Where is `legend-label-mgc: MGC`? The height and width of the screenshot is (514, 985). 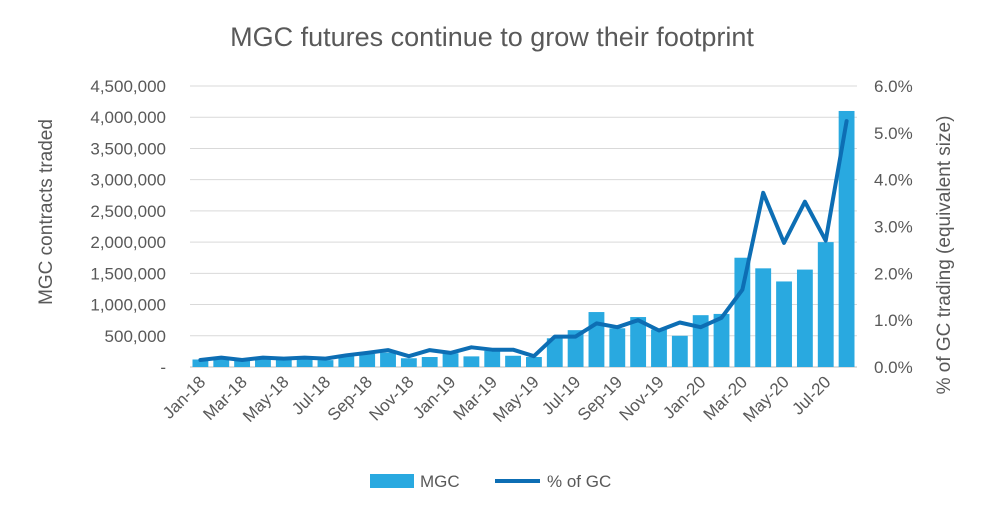 legend-label-mgc: MGC is located at coordinates (440, 481).